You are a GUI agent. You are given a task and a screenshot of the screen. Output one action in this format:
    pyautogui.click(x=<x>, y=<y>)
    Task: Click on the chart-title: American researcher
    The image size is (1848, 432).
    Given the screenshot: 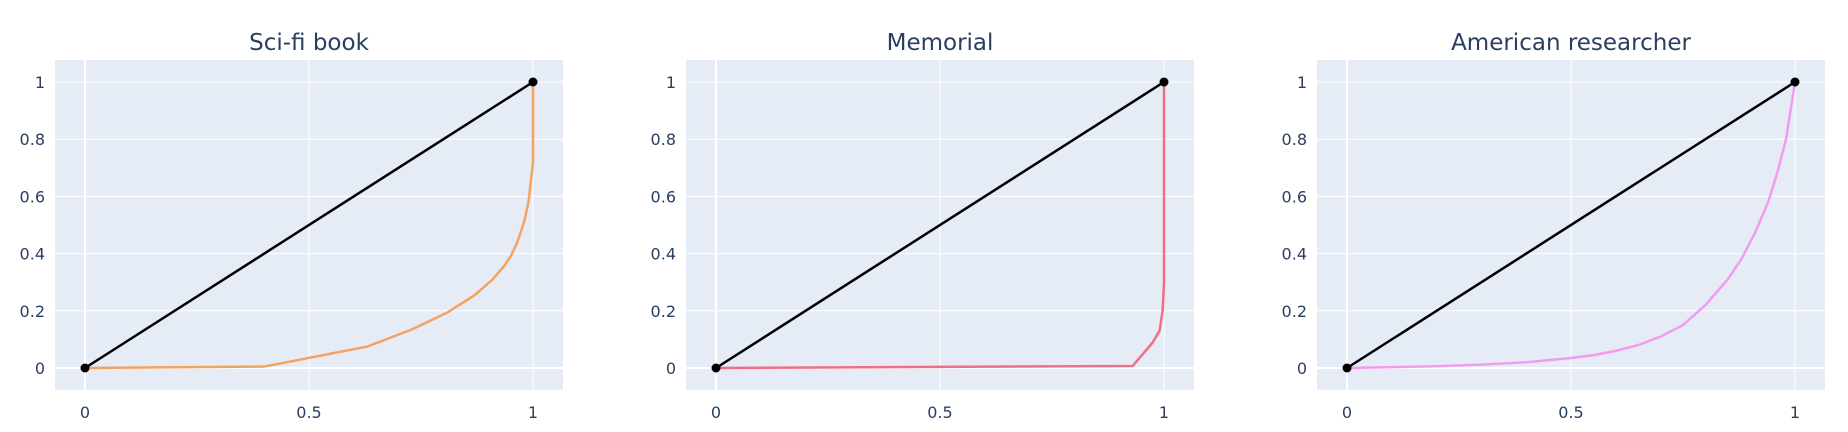 What is the action you would take?
    pyautogui.click(x=1571, y=43)
    